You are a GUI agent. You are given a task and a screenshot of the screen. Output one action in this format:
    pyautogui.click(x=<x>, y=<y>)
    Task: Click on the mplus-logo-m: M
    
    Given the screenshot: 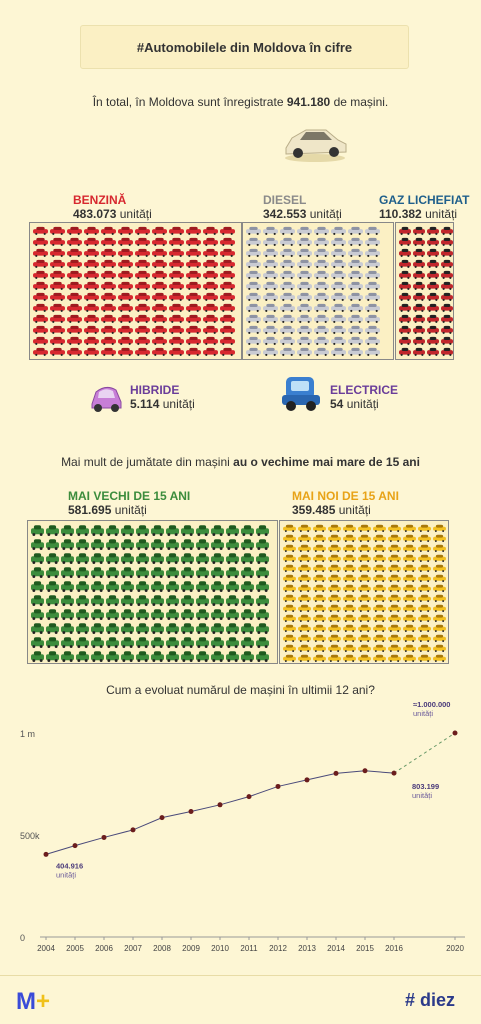 What is the action you would take?
    pyautogui.click(x=26, y=1001)
    